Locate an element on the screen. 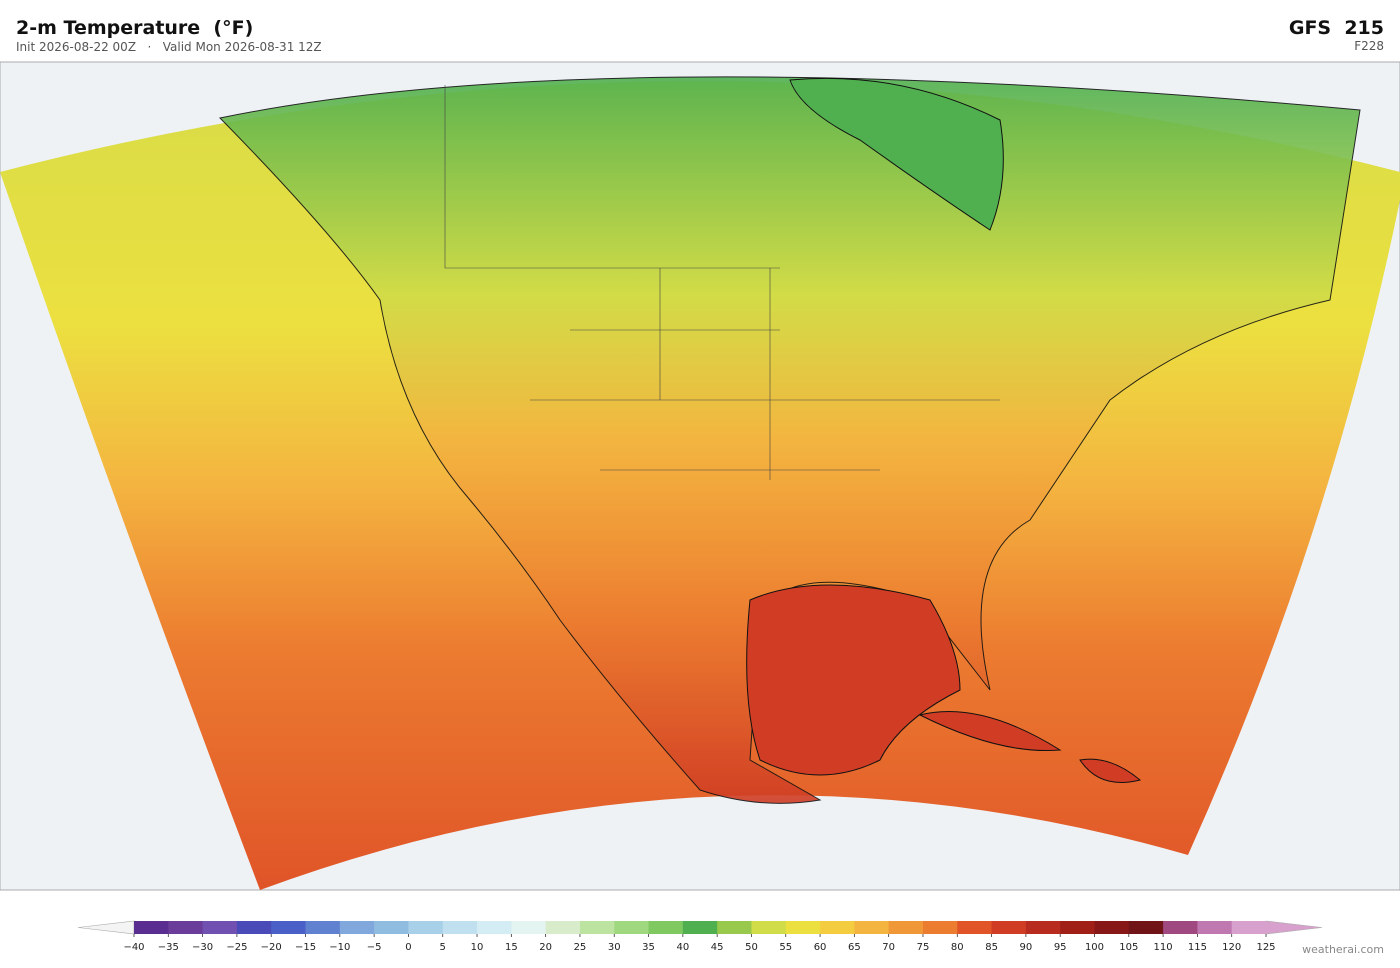 This screenshot has width=1400, height=968. hudson-bay is located at coordinates (896, 154).